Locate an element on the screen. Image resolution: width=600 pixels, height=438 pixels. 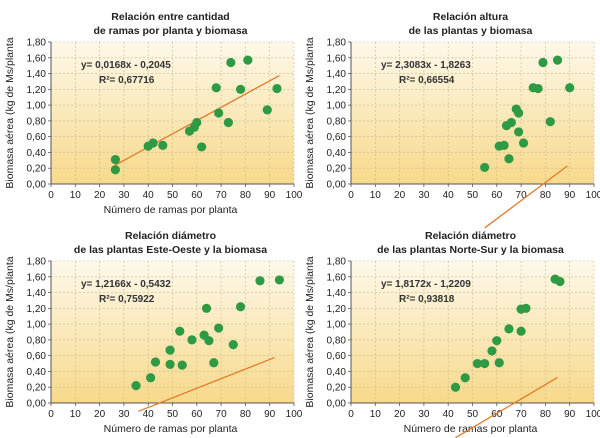
chart-title-line: de las plantas Norte-Sur y la biomasa is located at coordinates (470, 250).